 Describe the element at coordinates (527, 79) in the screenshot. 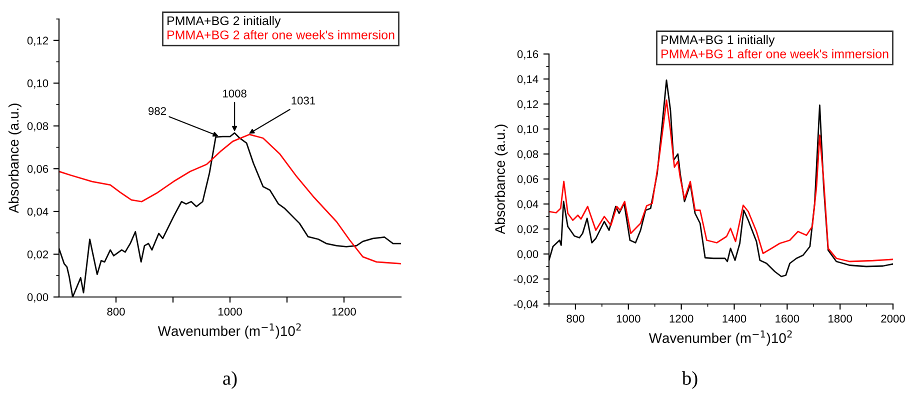

I see `y-tick-label: 0,14` at that location.